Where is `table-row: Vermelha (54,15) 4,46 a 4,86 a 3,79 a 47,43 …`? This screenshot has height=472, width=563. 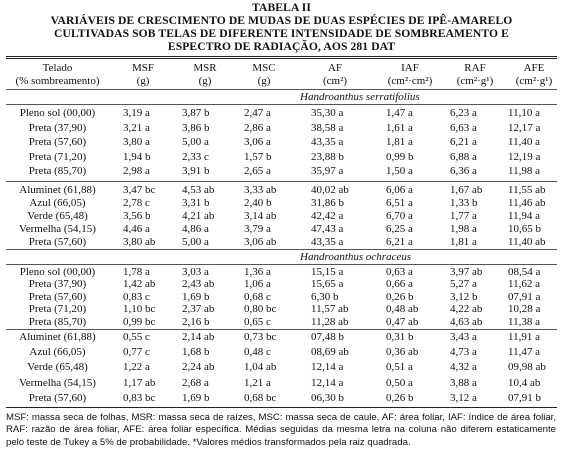 table-row: Vermelha (54,15) 4,46 a 4,86 a 3,79 a 47,43 … is located at coordinates (281, 229).